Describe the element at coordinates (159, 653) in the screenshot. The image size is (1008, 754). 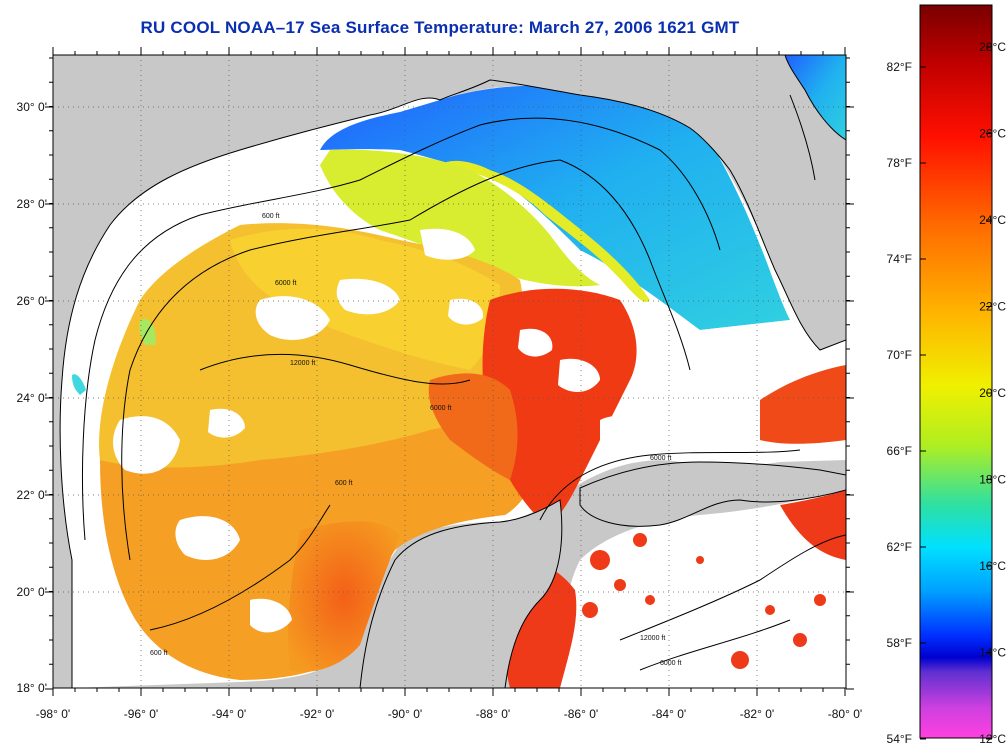
I see `contour-label-600-b: 600 ft` at that location.